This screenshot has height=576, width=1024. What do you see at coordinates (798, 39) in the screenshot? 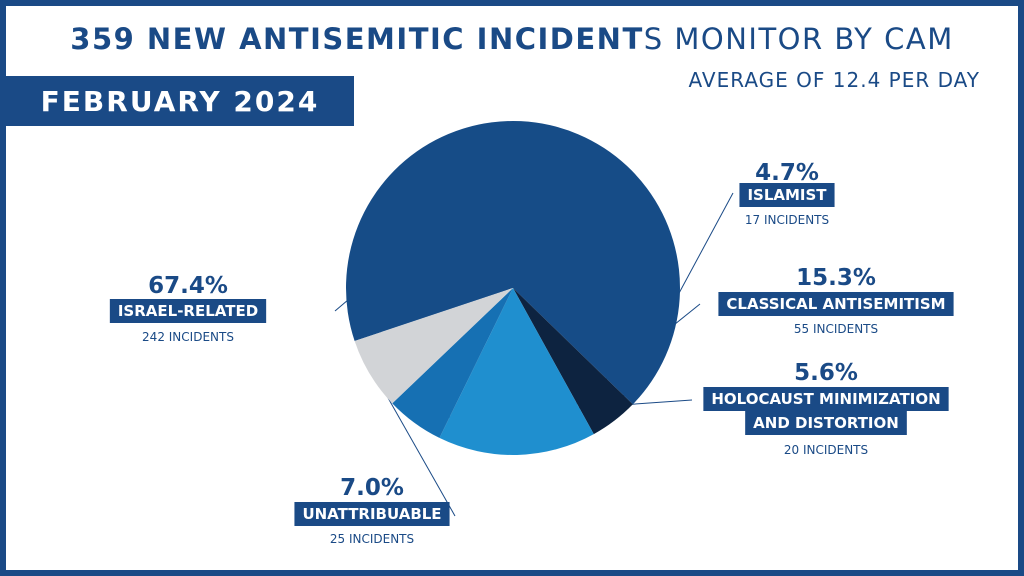
I see `title-regular-part: S MONITOR BY CAM` at bounding box center [798, 39].